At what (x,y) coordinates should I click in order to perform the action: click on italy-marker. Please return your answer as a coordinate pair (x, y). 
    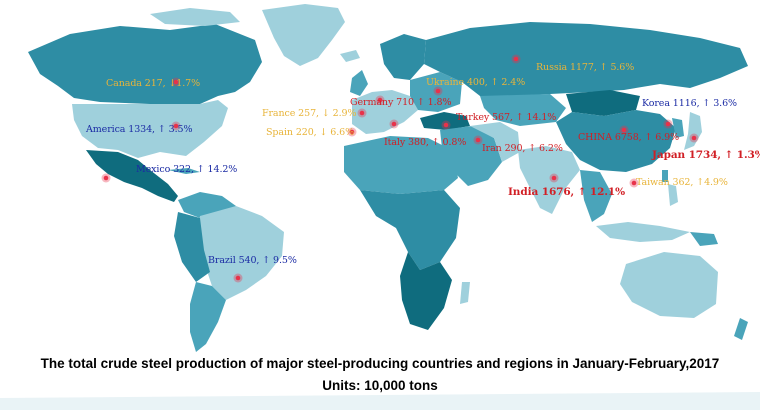
    Looking at the image, I should click on (394, 124).